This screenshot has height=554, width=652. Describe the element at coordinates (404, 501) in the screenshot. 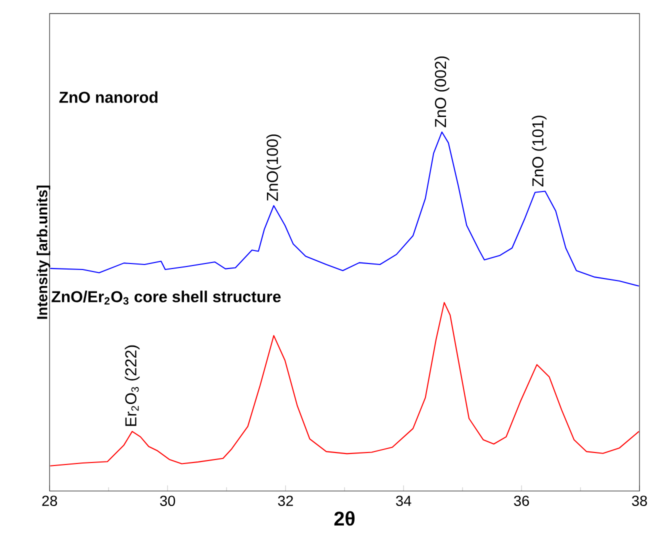

I see `x-tick-label: 34` at that location.